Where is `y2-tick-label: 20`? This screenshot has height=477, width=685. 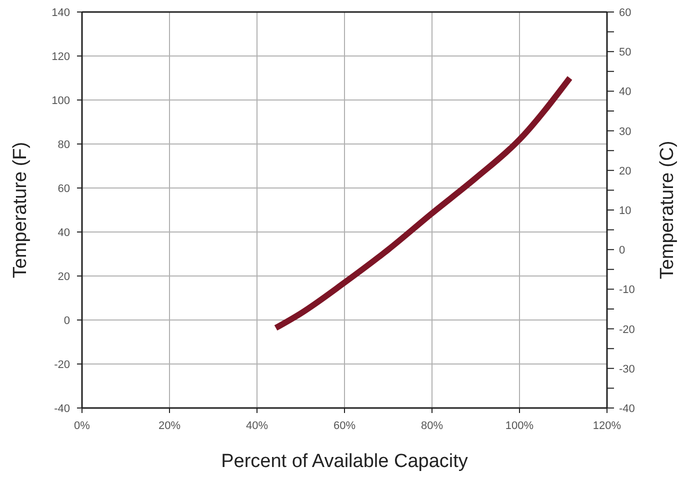 y2-tick-label: 20 is located at coordinates (625, 171).